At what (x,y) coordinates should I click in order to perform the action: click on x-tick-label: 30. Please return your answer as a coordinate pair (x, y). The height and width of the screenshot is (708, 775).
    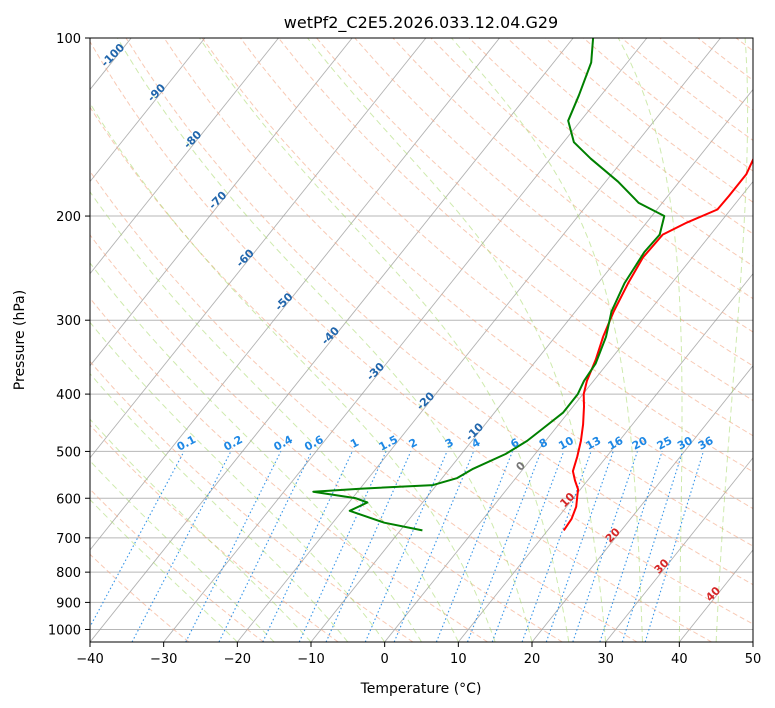
    Looking at the image, I should click on (605, 659).